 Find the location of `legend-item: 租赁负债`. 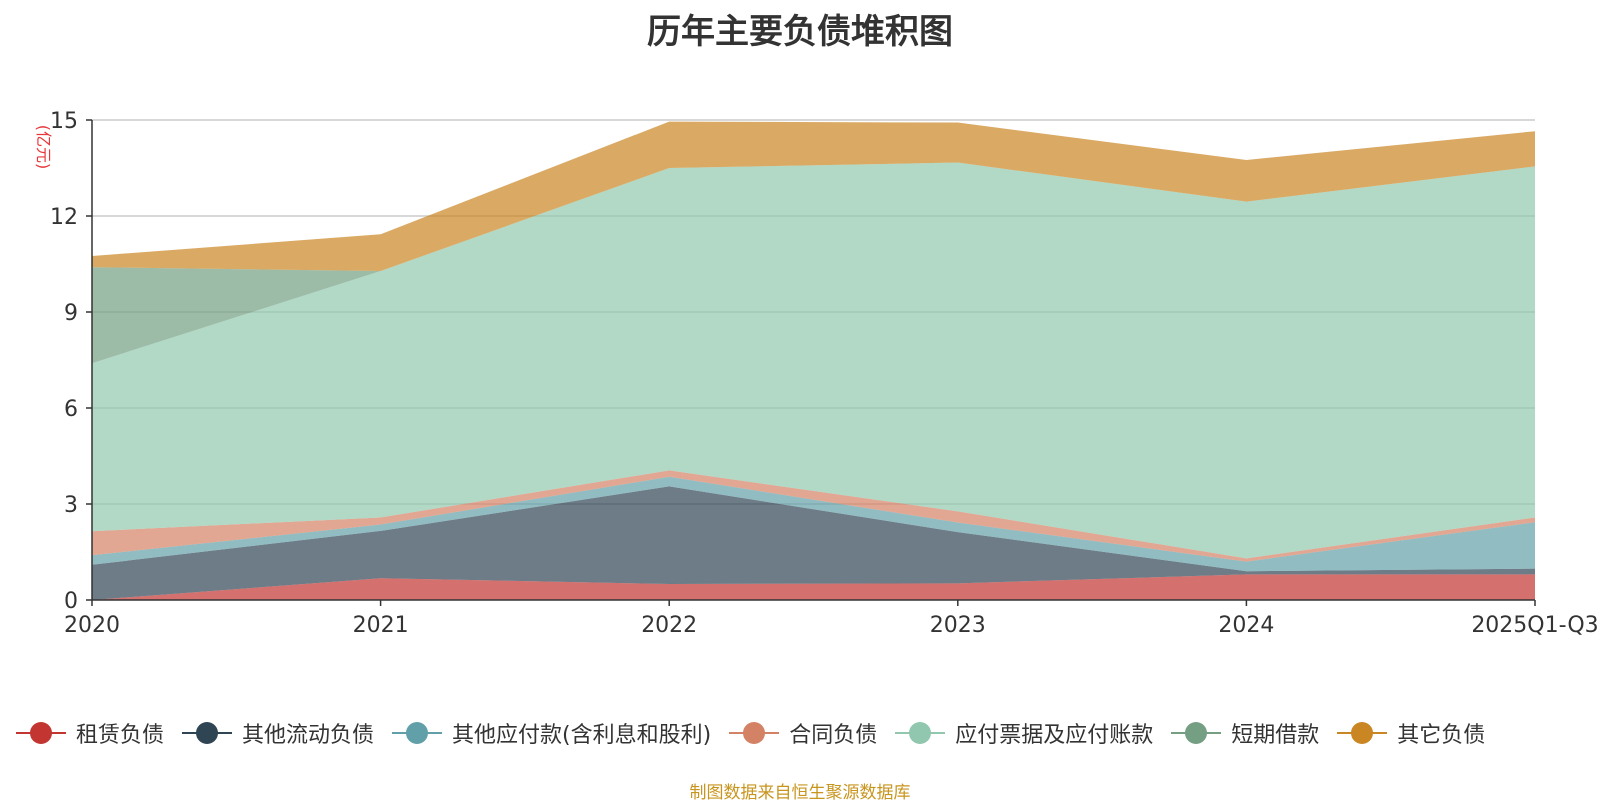

legend-item: 租赁负债 is located at coordinates (90, 733).